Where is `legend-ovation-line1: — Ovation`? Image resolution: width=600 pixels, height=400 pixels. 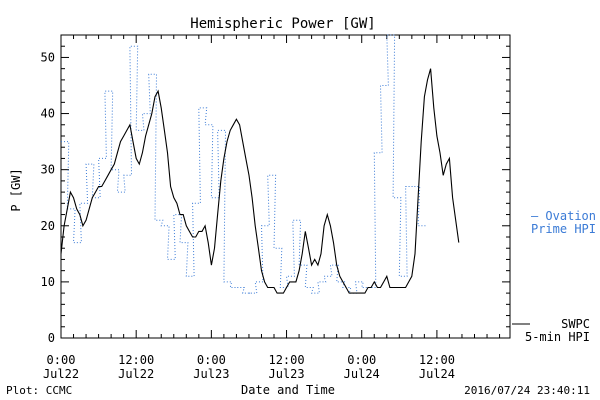 legend-ovation-line1: — Ovation is located at coordinates (563, 216).